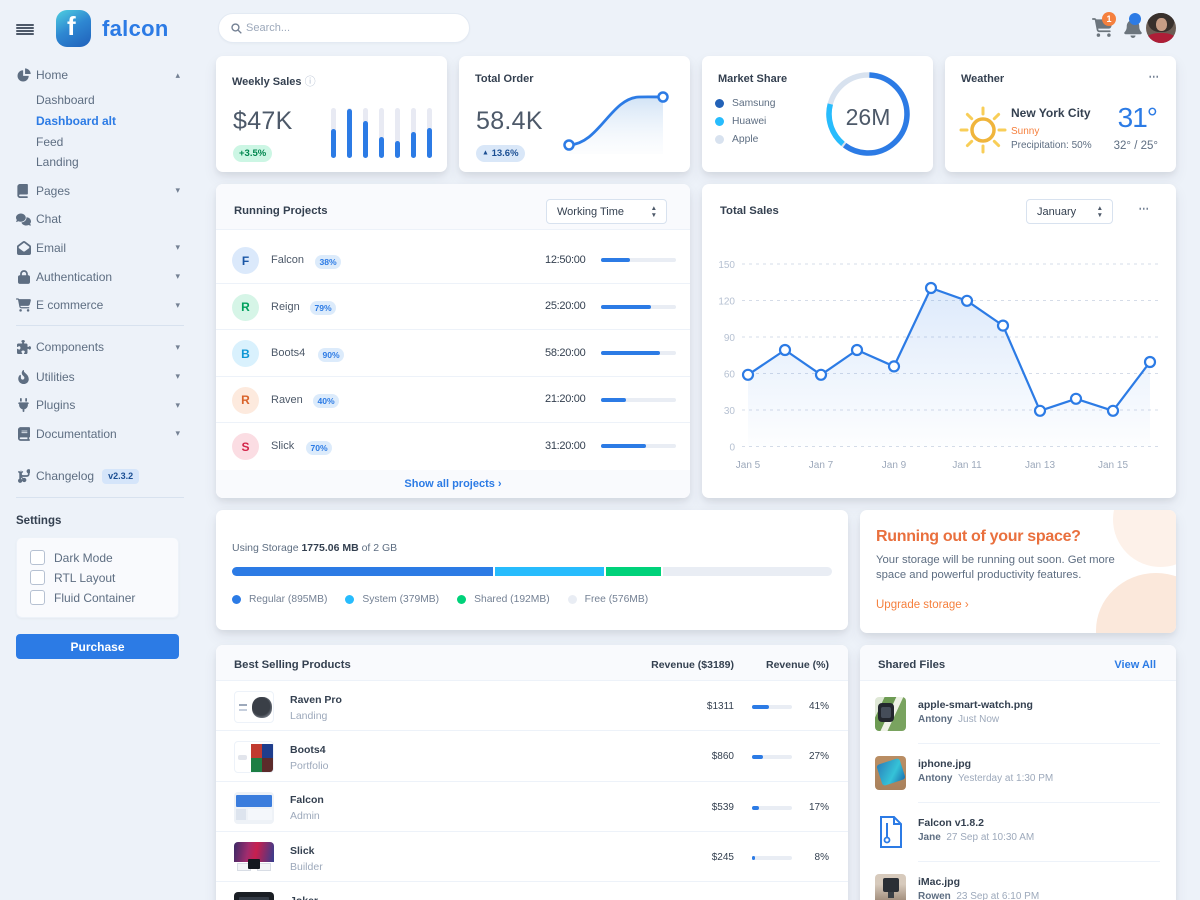 The height and width of the screenshot is (900, 1200). I want to click on svg-text: 0, so click(732, 448).